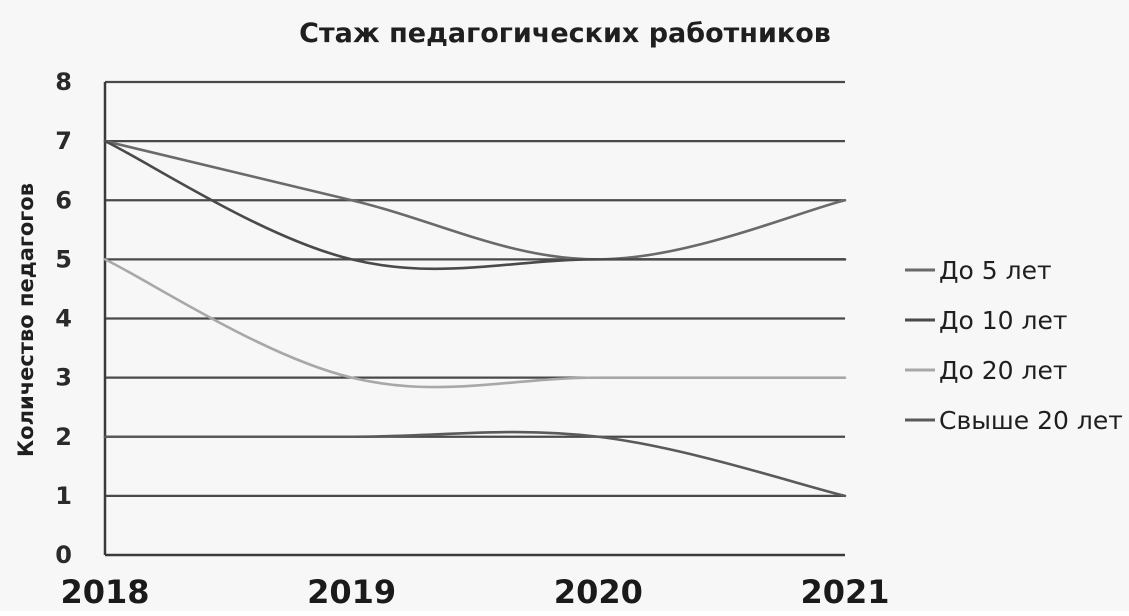 The image size is (1129, 616). What do you see at coordinates (63, 378) in the screenshot?
I see `y-tick-label: 3` at bounding box center [63, 378].